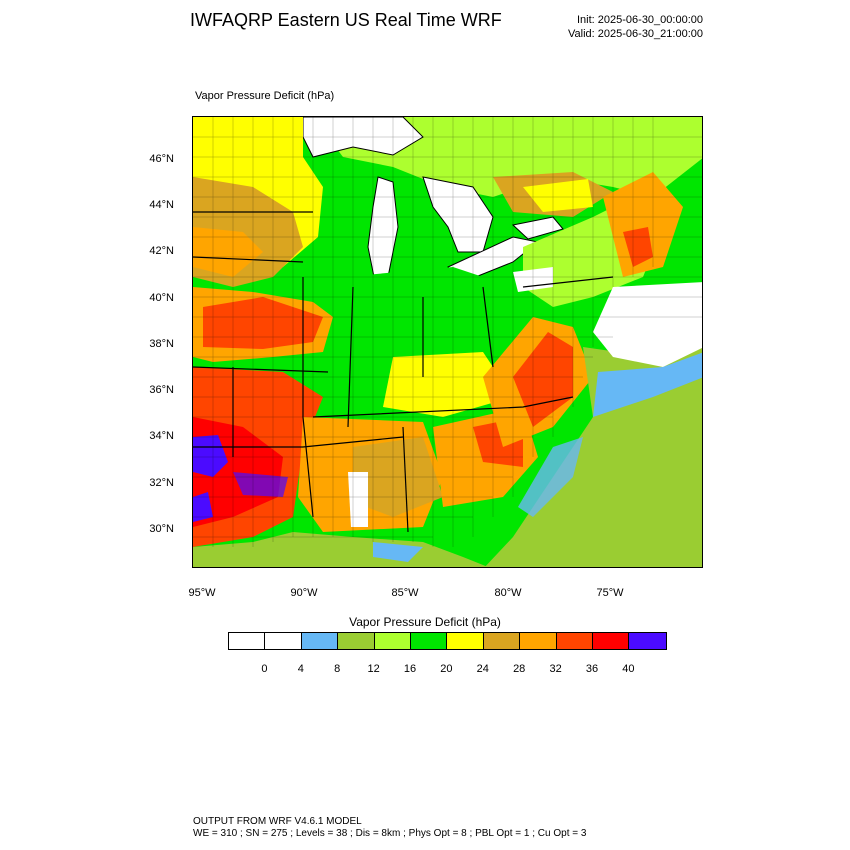 The height and width of the screenshot is (850, 850). What do you see at coordinates (398, 552) in the screenshot?
I see `gulf-blue` at bounding box center [398, 552].